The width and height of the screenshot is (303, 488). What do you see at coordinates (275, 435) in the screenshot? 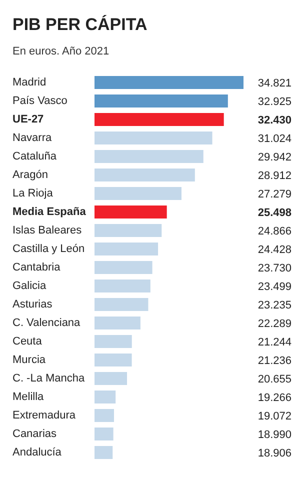
I see `data-label: 18.990` at bounding box center [275, 435].